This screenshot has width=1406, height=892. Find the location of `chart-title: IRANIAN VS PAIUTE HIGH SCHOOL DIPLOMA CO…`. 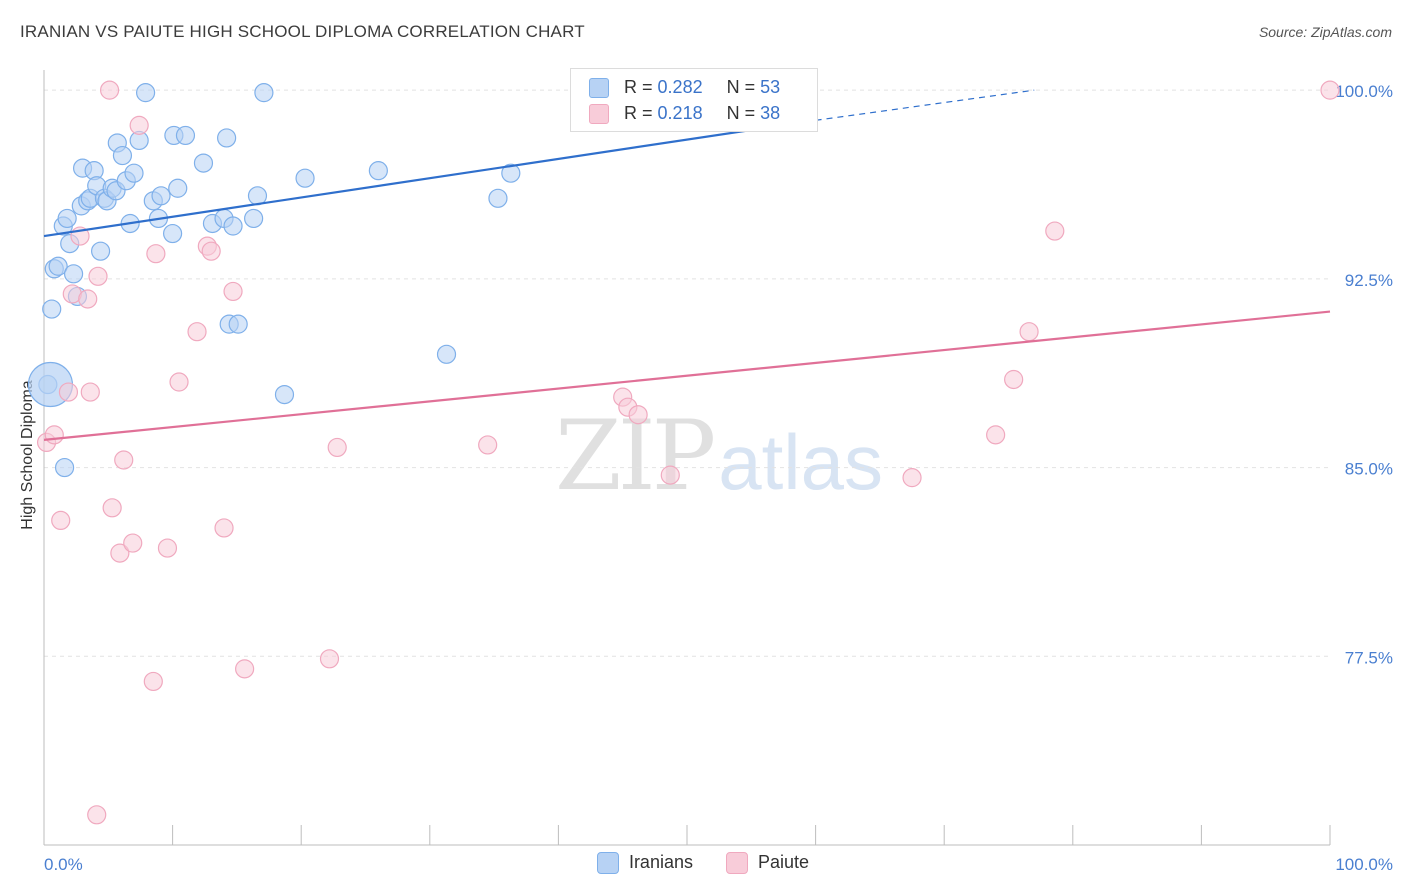

chart-title: IRANIAN VS PAIUTE HIGH SCHOOL DIPLOMA CO… is located at coordinates (302, 31).